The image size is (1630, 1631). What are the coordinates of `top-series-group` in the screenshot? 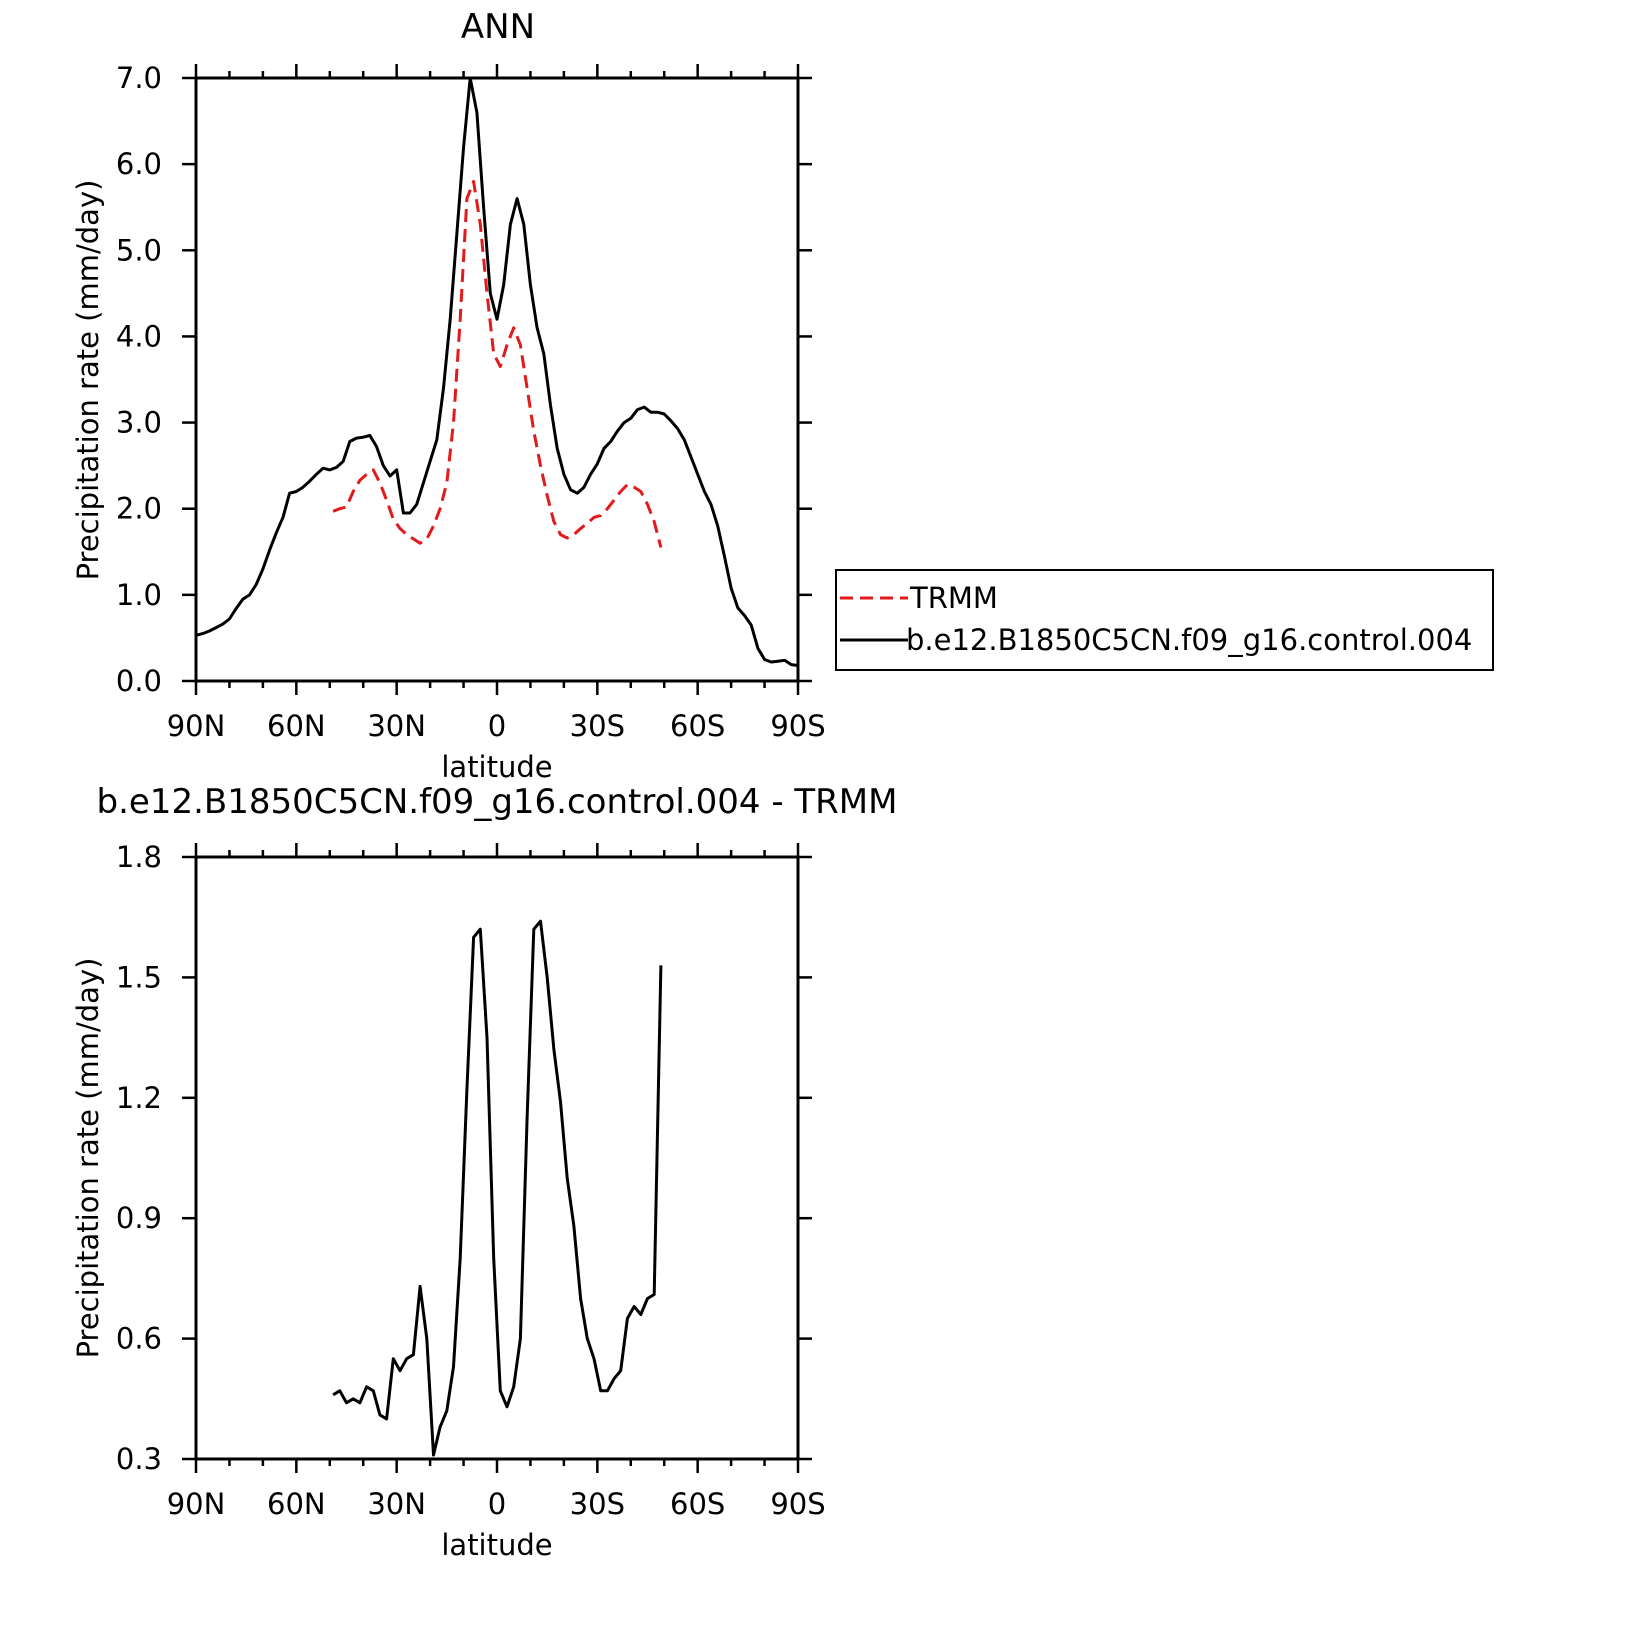 It's located at (497, 371).